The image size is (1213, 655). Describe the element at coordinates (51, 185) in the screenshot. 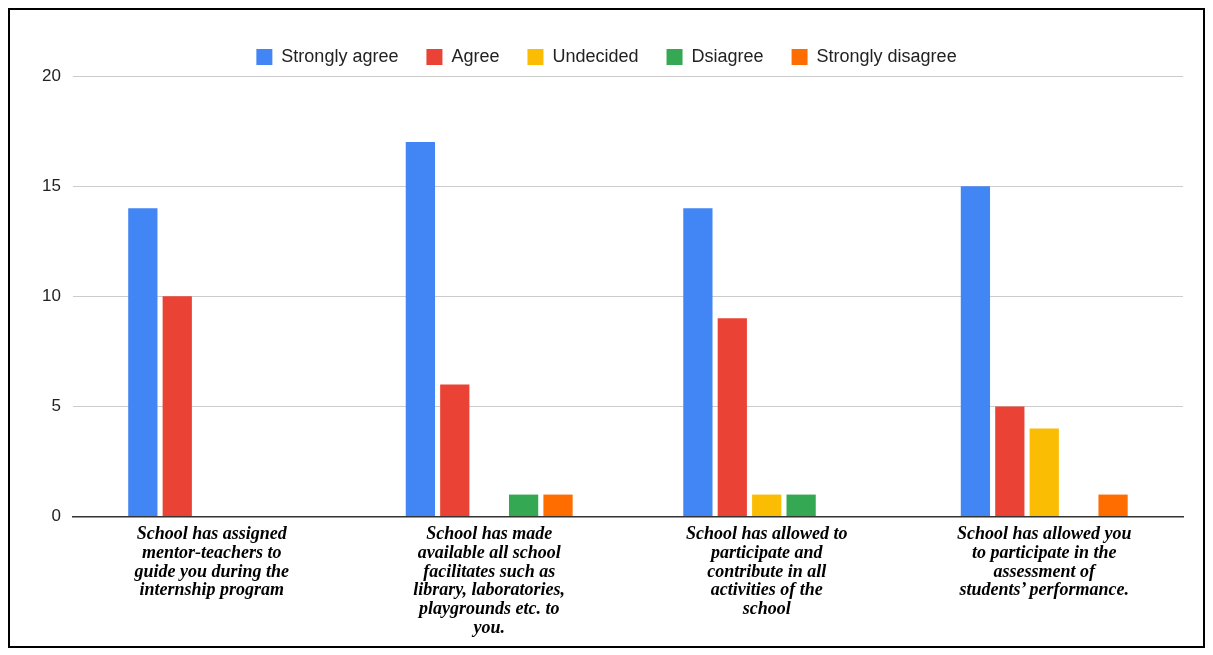

I see `y-tick-label: 15` at that location.